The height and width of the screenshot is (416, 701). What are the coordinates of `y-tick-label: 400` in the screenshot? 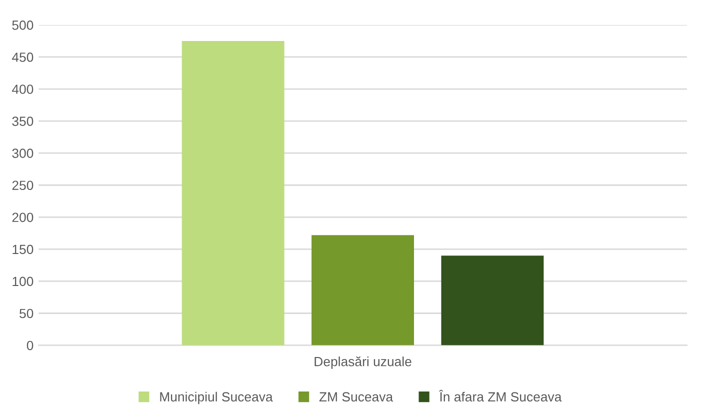 It's located at (23, 89).